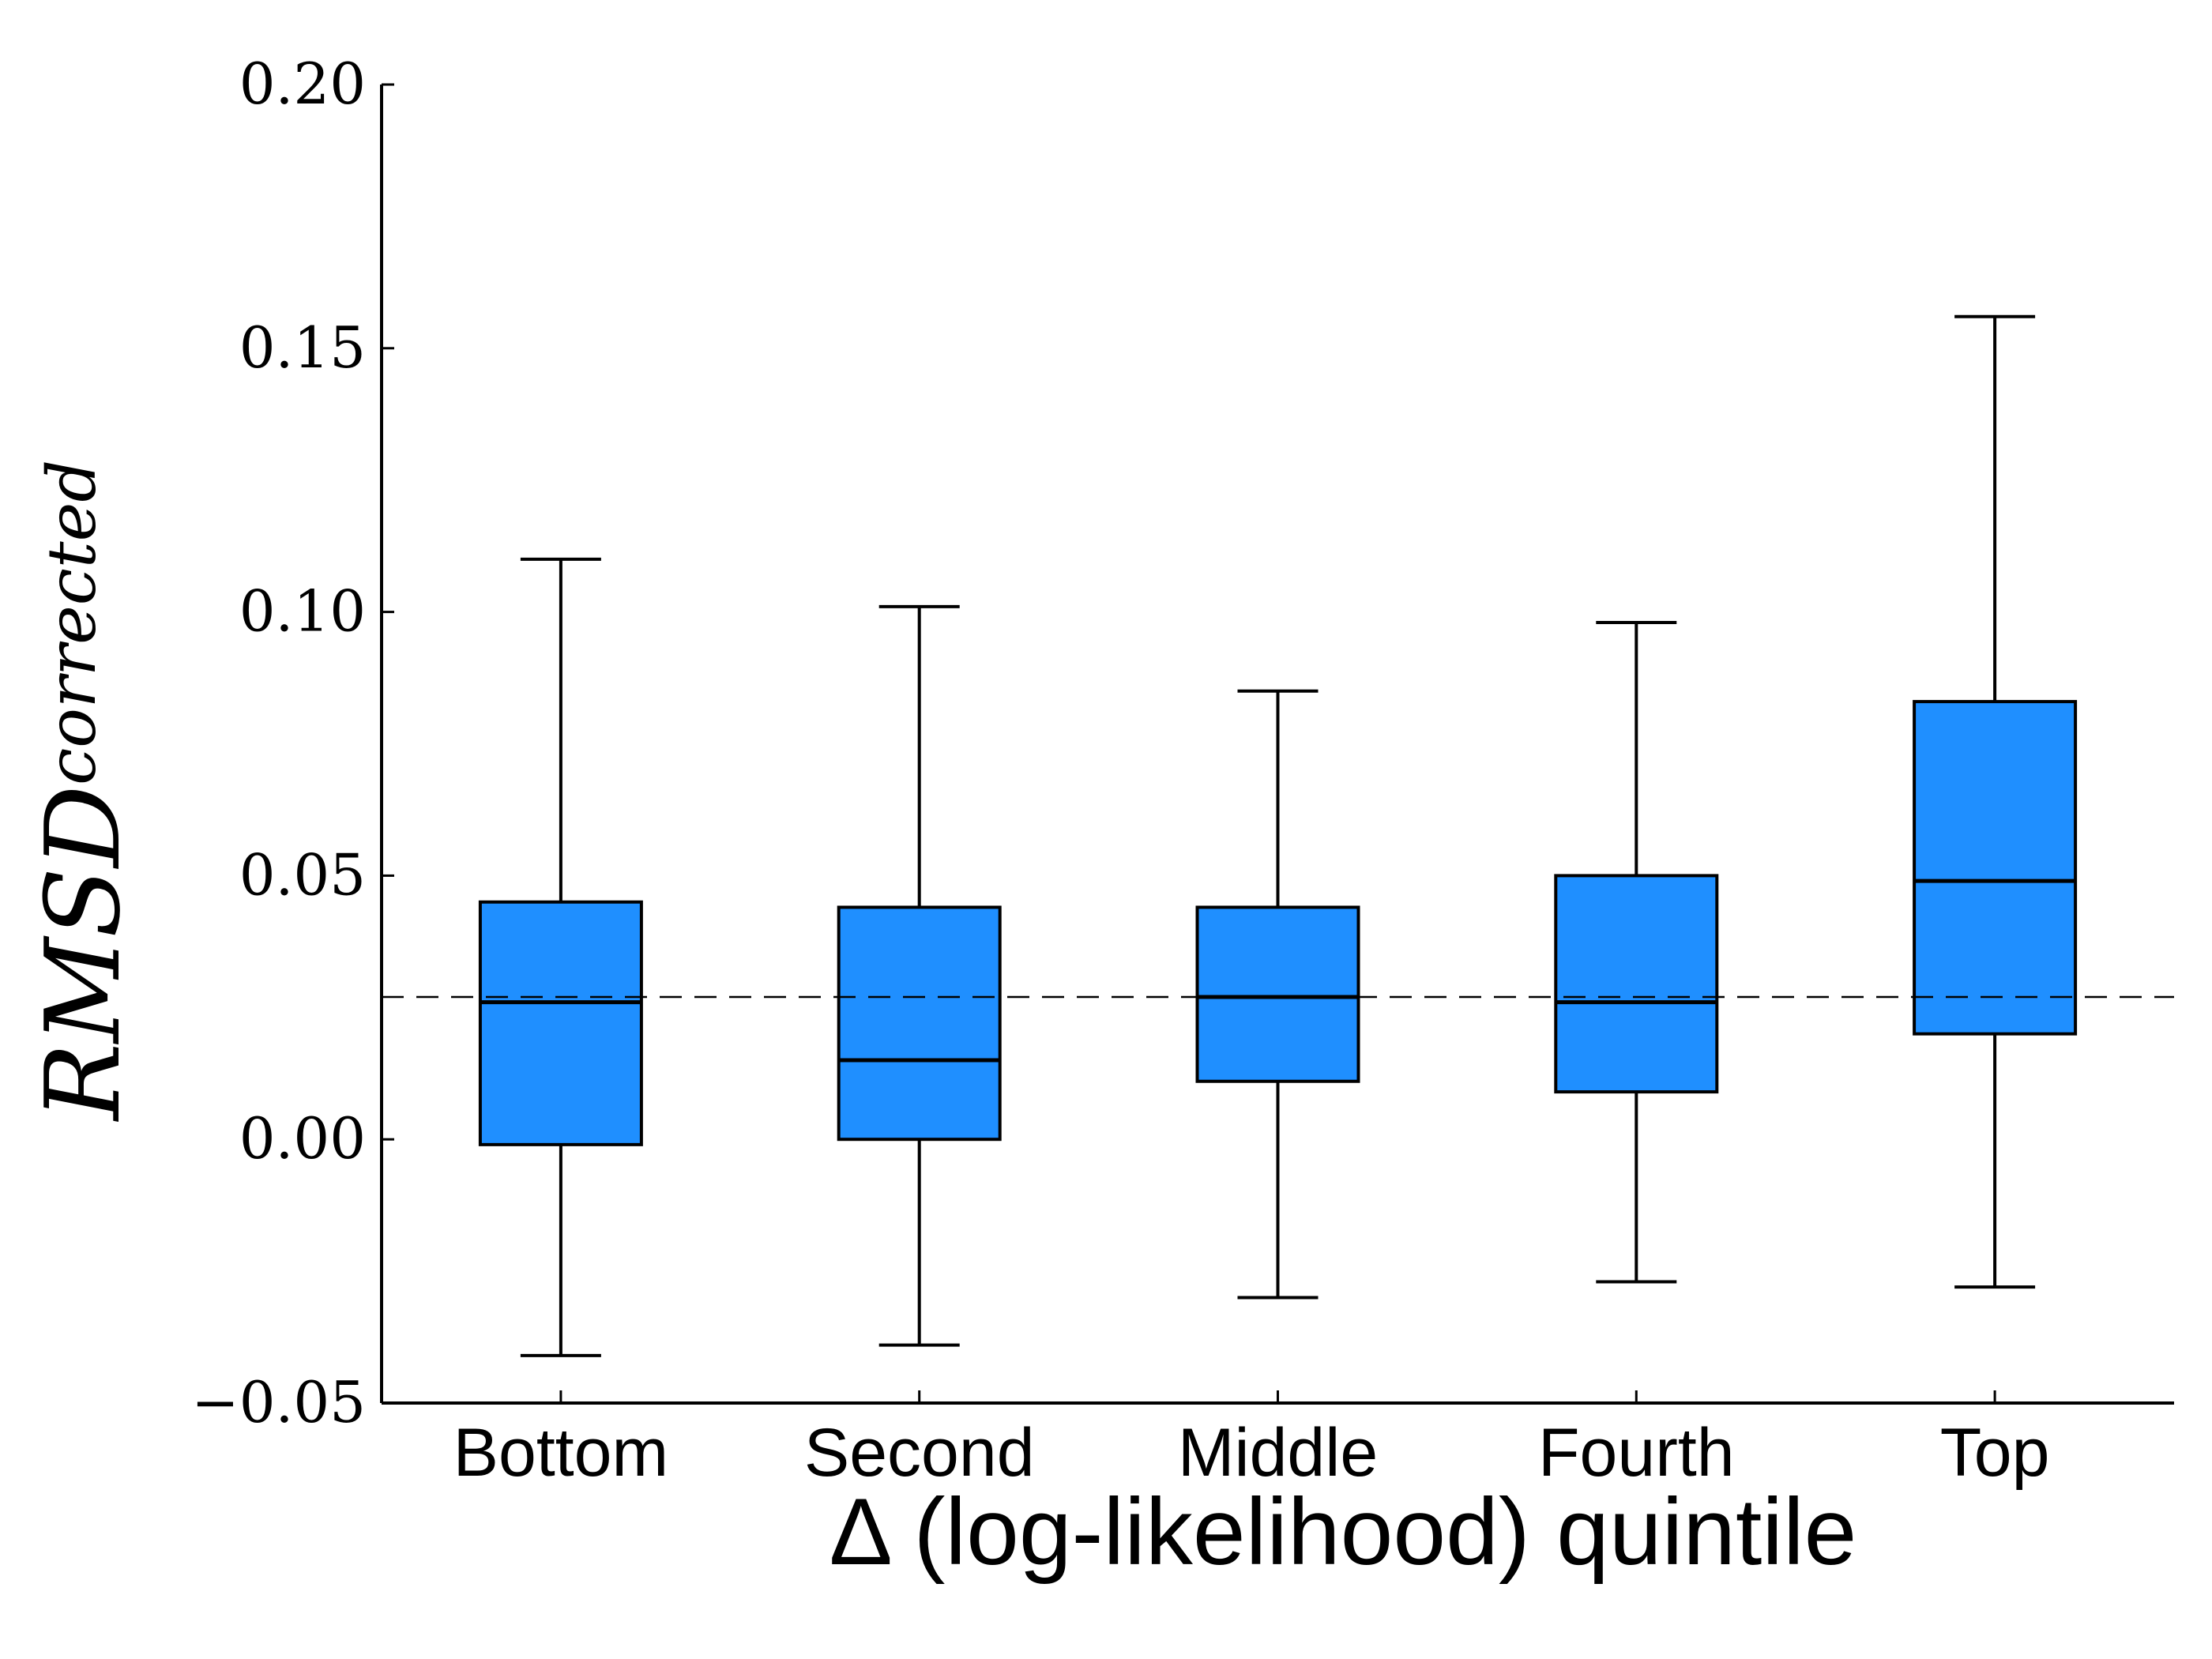 The height and width of the screenshot is (1659, 2212). I want to click on x-tick-label-bottom: Bottom, so click(560, 1453).